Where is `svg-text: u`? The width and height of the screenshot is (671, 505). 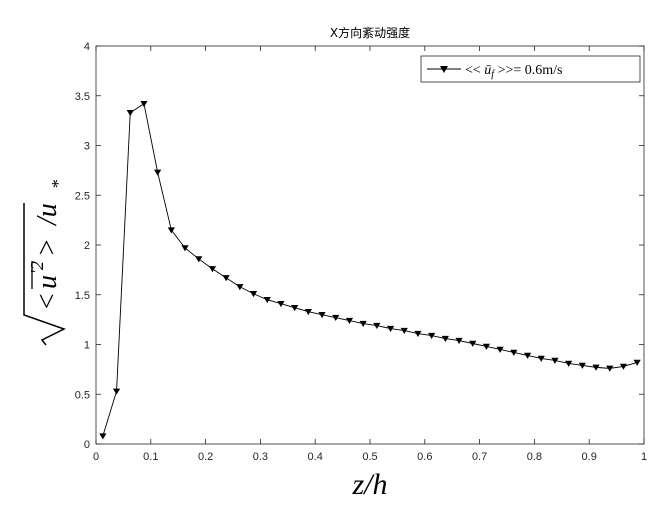 svg-text: u is located at coordinates (47, 282).